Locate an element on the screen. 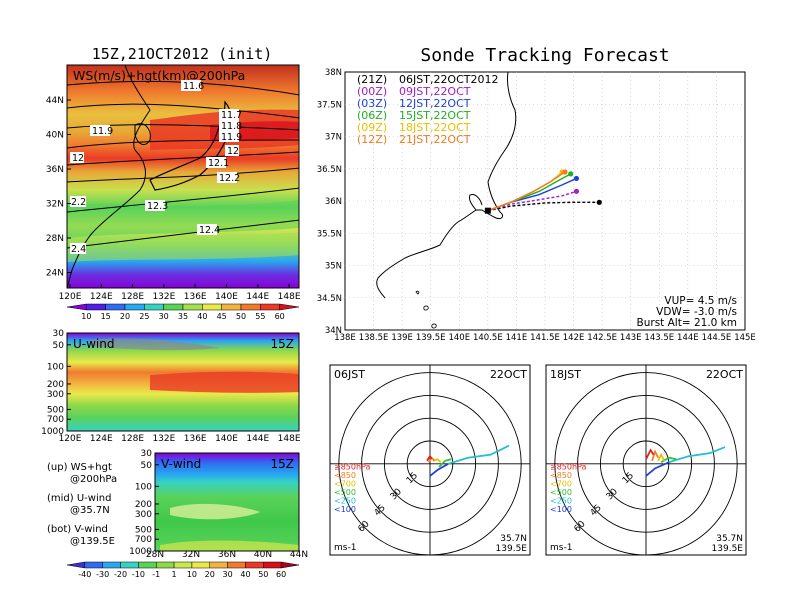  lon-tick-label: 120E is located at coordinates (70, 439).